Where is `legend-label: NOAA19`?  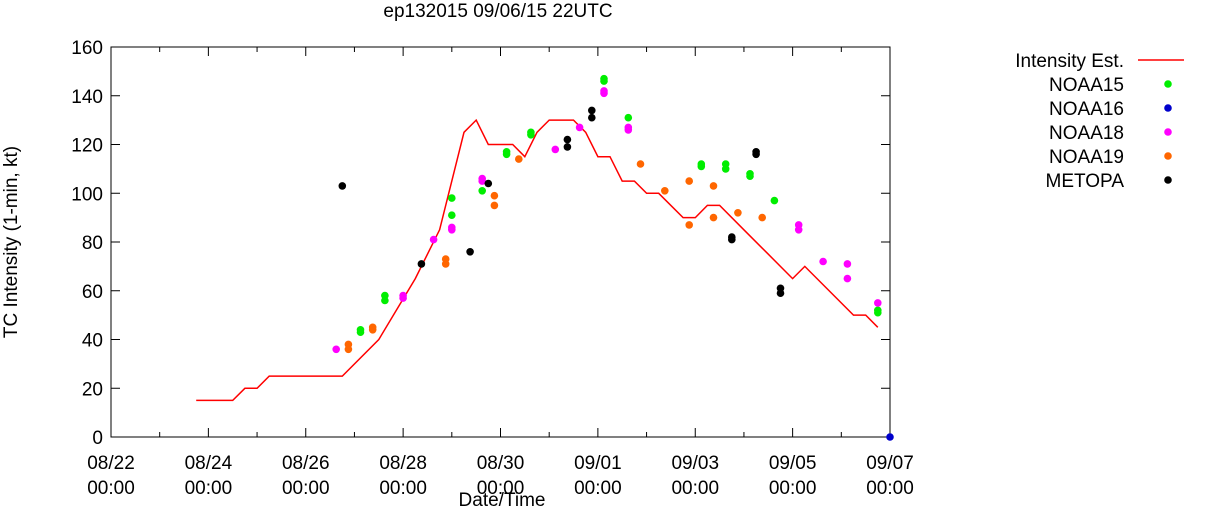 legend-label: NOAA19 is located at coordinates (1086, 157).